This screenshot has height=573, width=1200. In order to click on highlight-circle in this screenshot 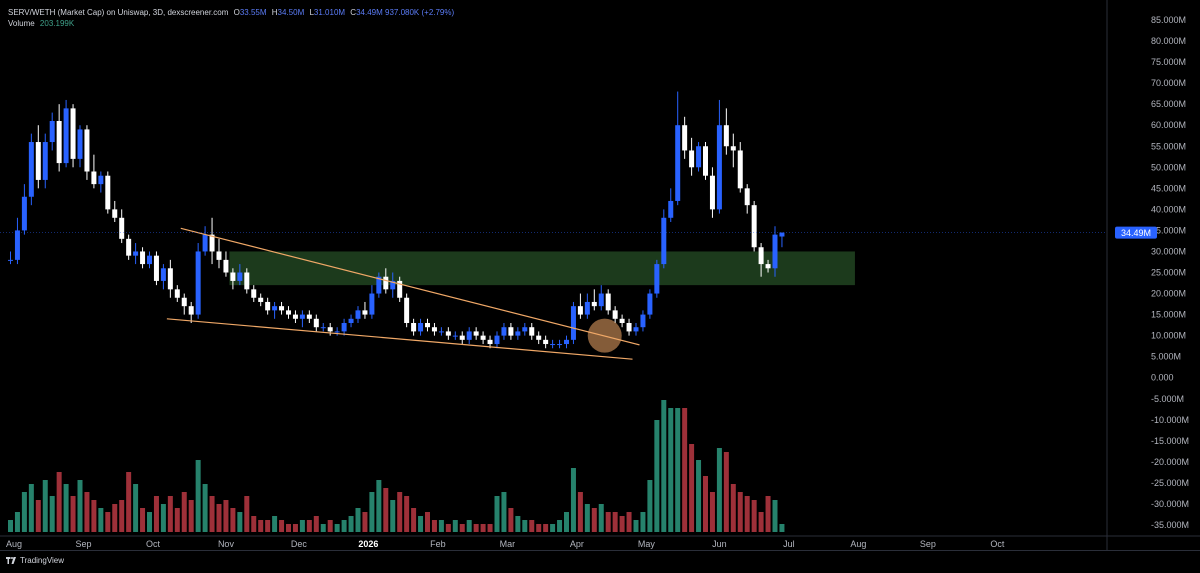, I will do `click(604, 335)`.